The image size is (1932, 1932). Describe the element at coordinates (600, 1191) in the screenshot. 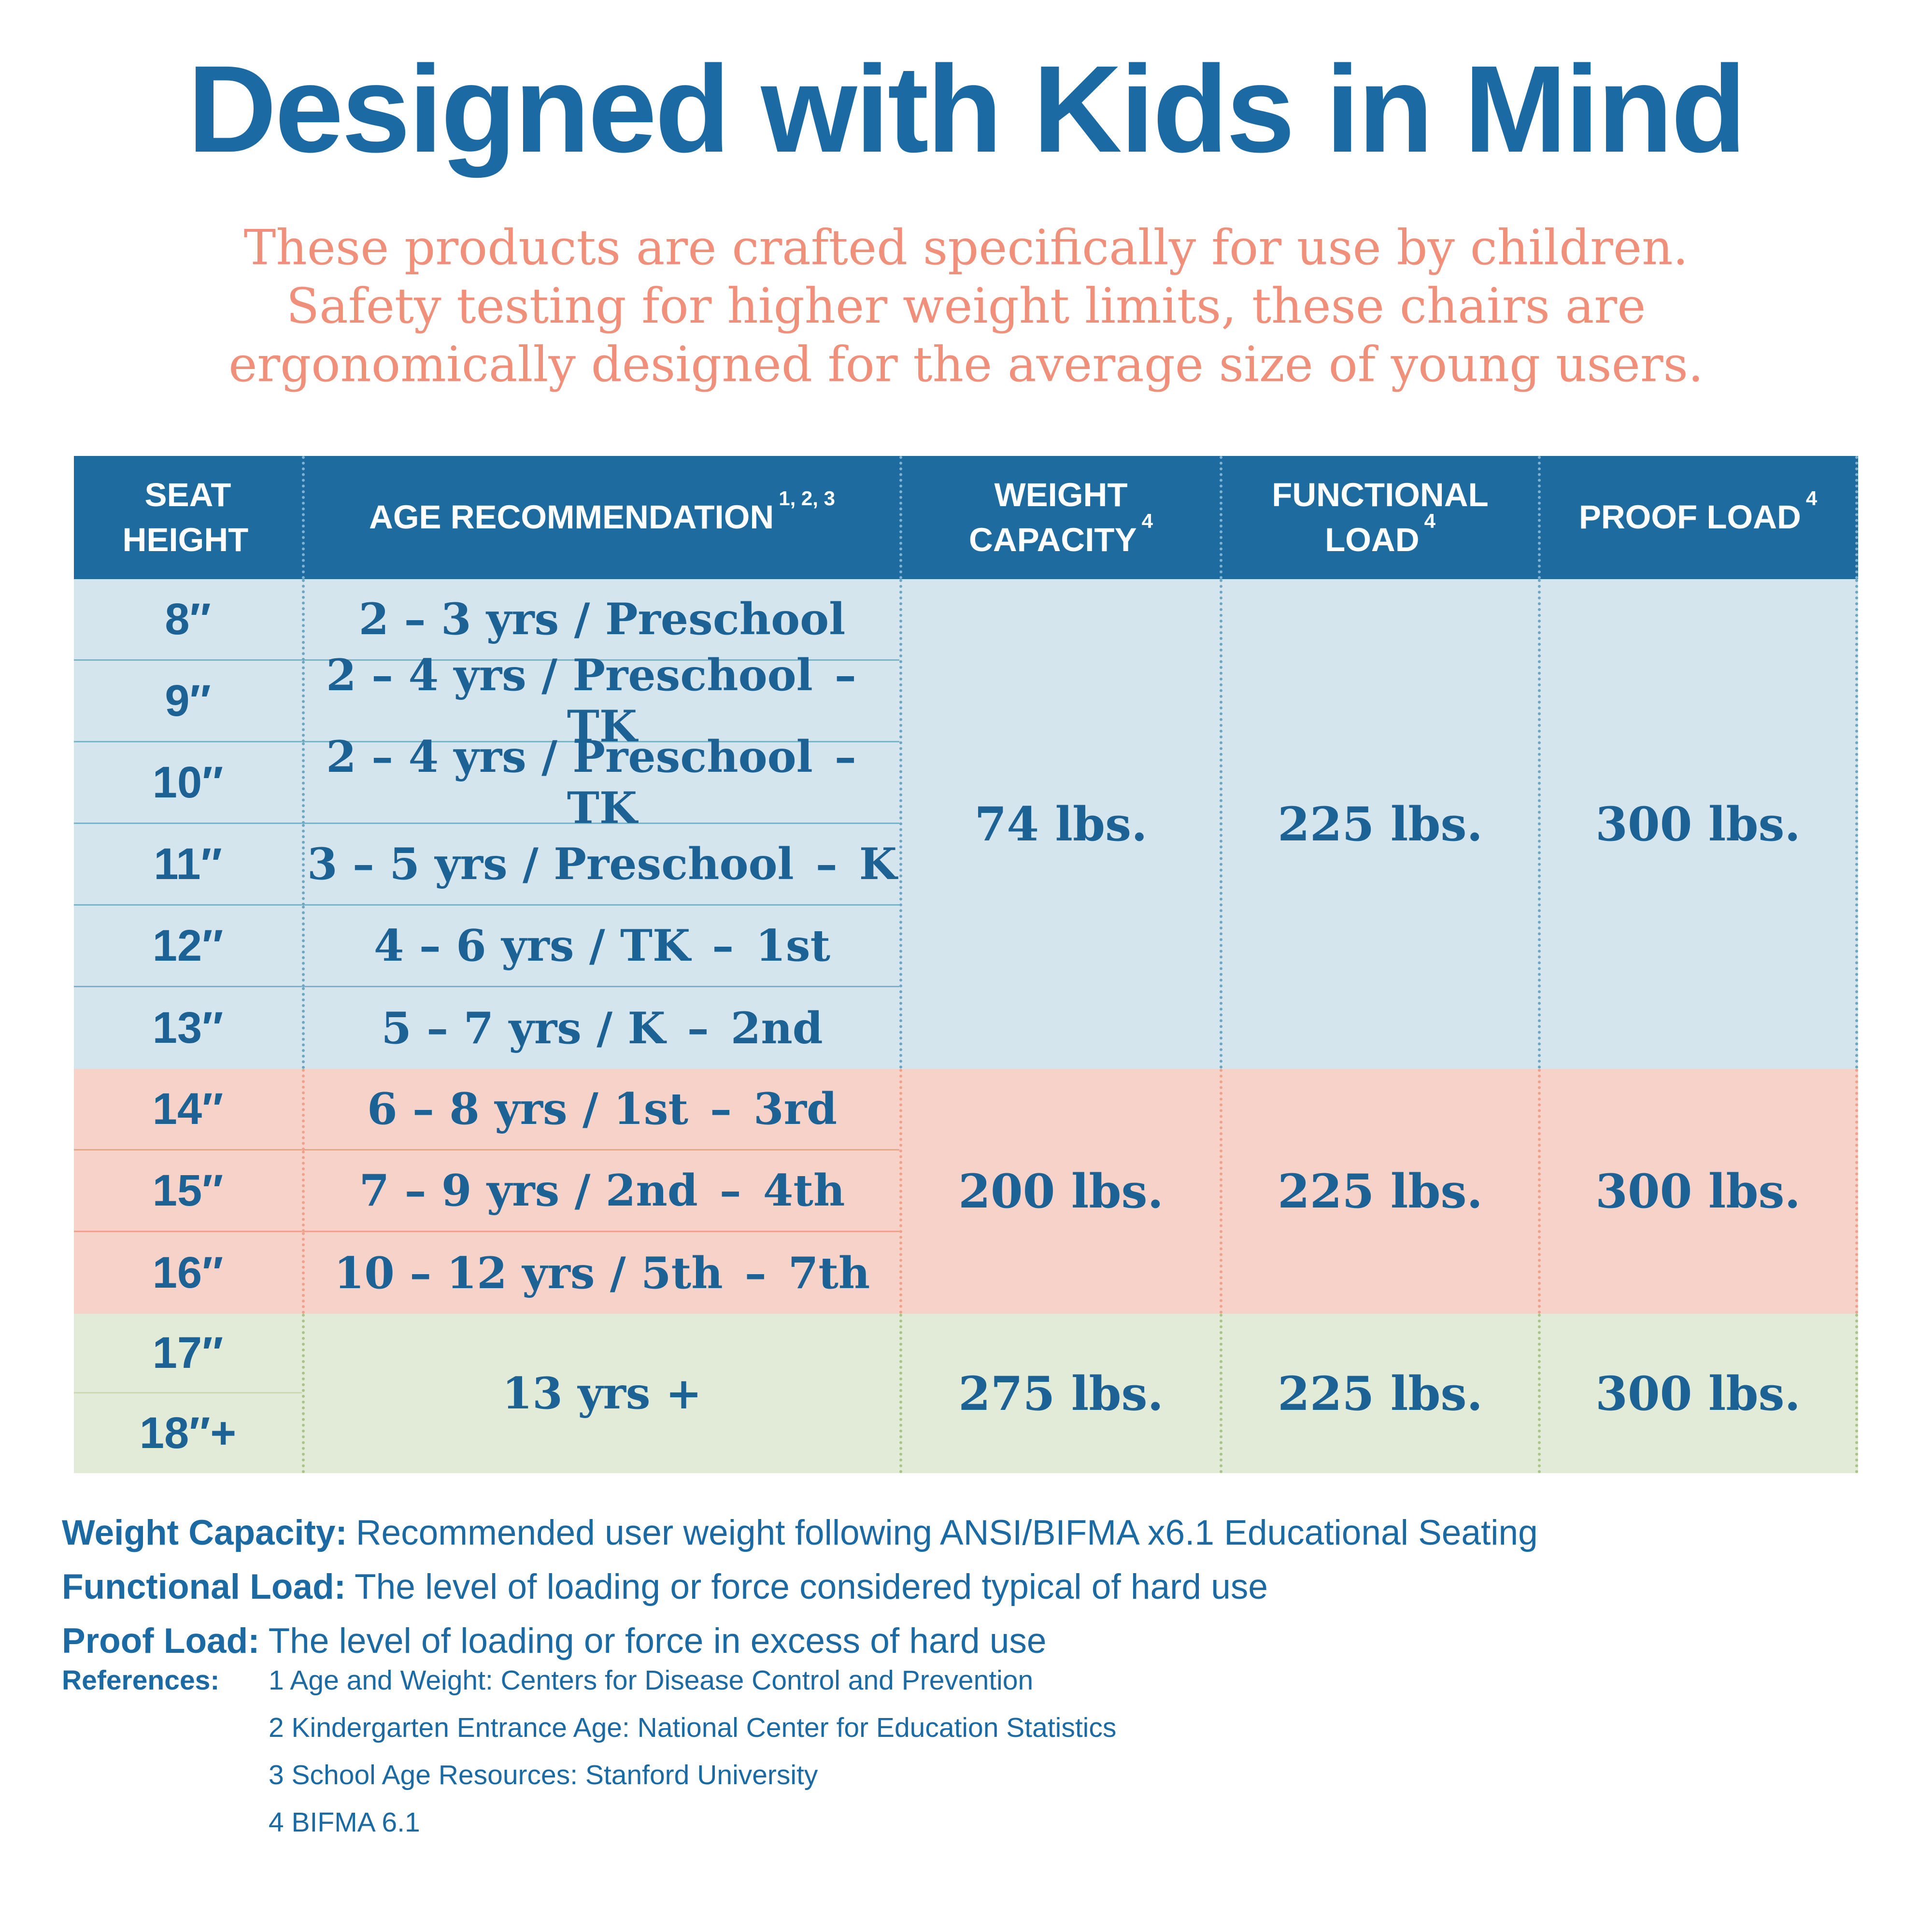

I see `age-recommendation-cell: 7 – 9 yrs / 2nd – 4th` at that location.